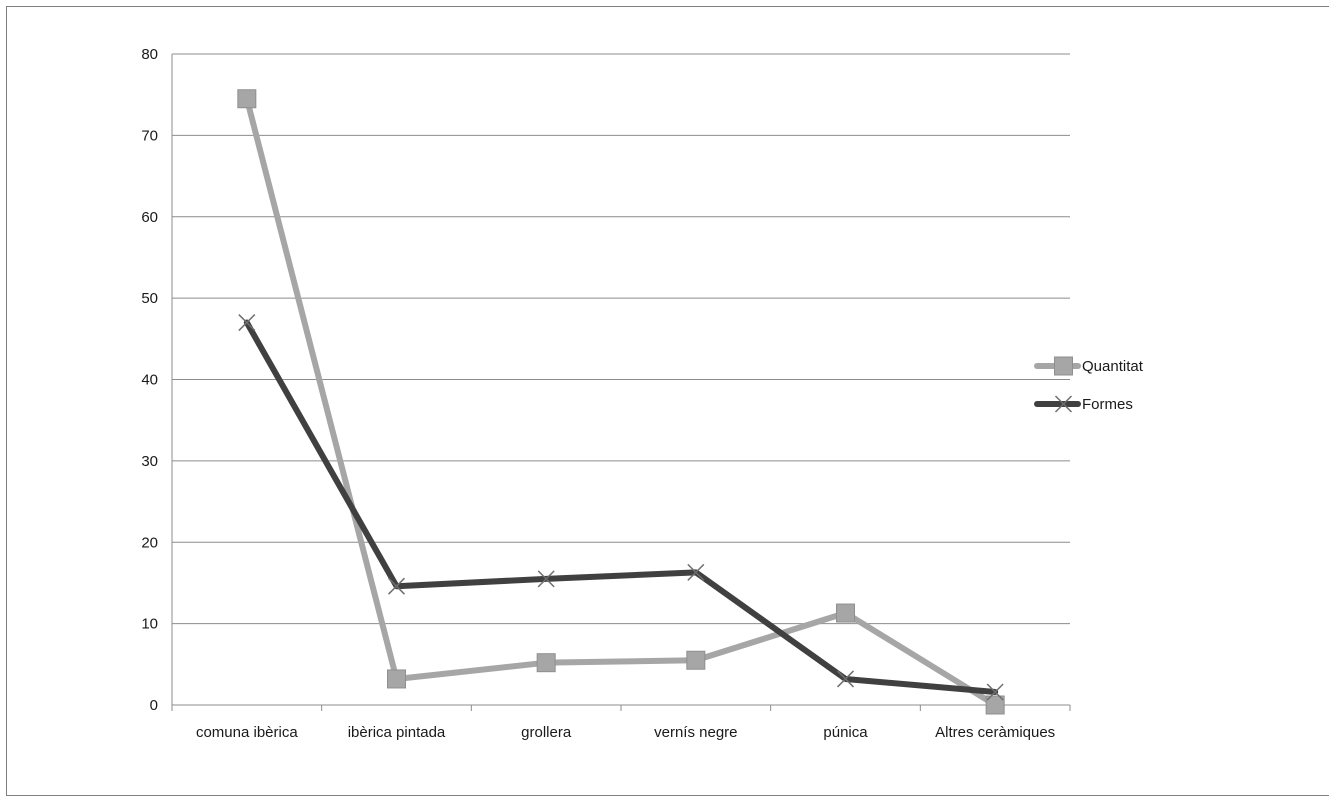 The image size is (1329, 796). Describe the element at coordinates (149, 380) in the screenshot. I see `y-tick-label: 40` at that location.